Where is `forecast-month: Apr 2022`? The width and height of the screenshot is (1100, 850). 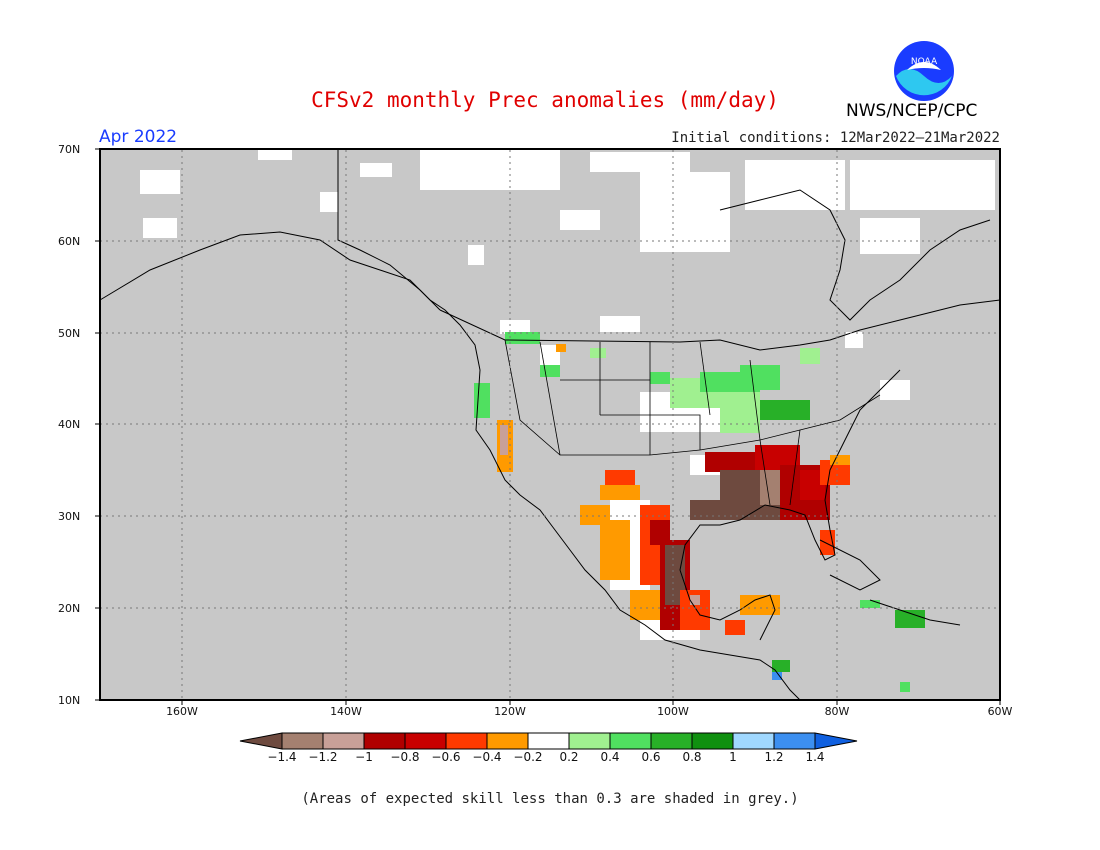 forecast-month: Apr 2022 is located at coordinates (138, 137).